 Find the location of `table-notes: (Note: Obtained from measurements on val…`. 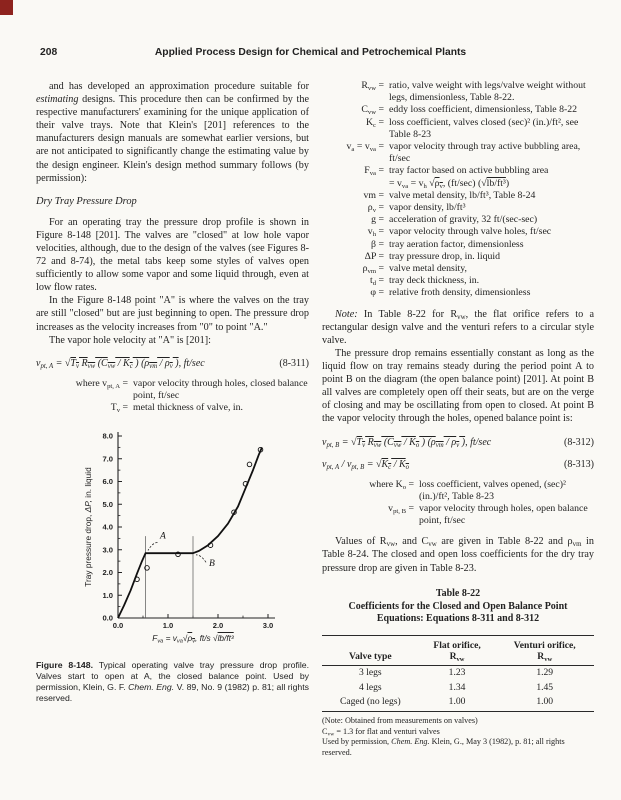

table-notes: (Note: Obtained from measurements on val… is located at coordinates (458, 737).